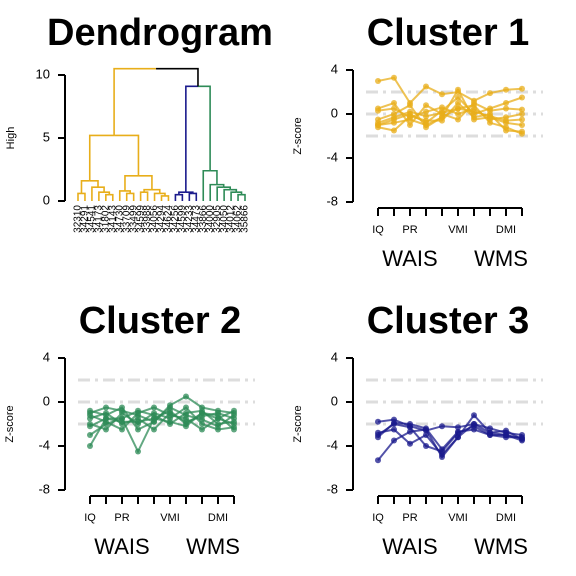 This screenshot has height=576, width=576. I want to click on leaf-label: 33709, so click(126, 219).